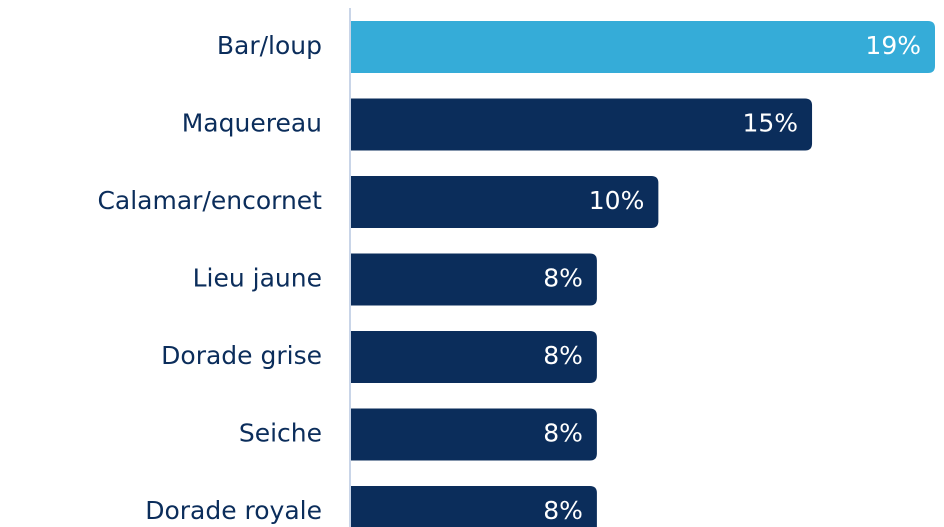 The height and width of the screenshot is (527, 944). Describe the element at coordinates (280, 433) in the screenshot. I see `category-label: Seiche` at that location.